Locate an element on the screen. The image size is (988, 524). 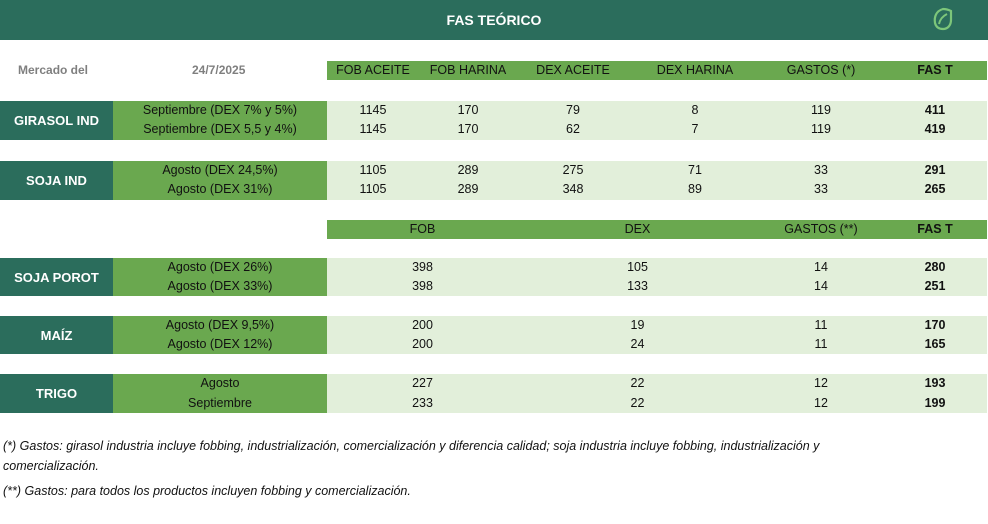
cell-fob: 227 is located at coordinates (422, 383).